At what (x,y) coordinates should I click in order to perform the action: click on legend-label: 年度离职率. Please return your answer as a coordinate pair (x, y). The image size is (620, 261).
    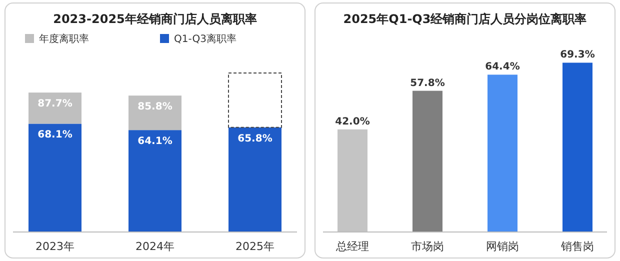
    Looking at the image, I should click on (64, 39).